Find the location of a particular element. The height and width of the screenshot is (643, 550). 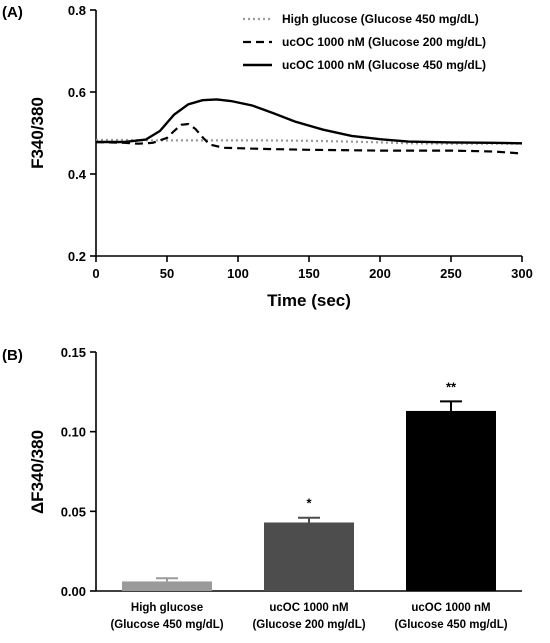

y-tick-label: 0.15 is located at coordinates (73, 352).